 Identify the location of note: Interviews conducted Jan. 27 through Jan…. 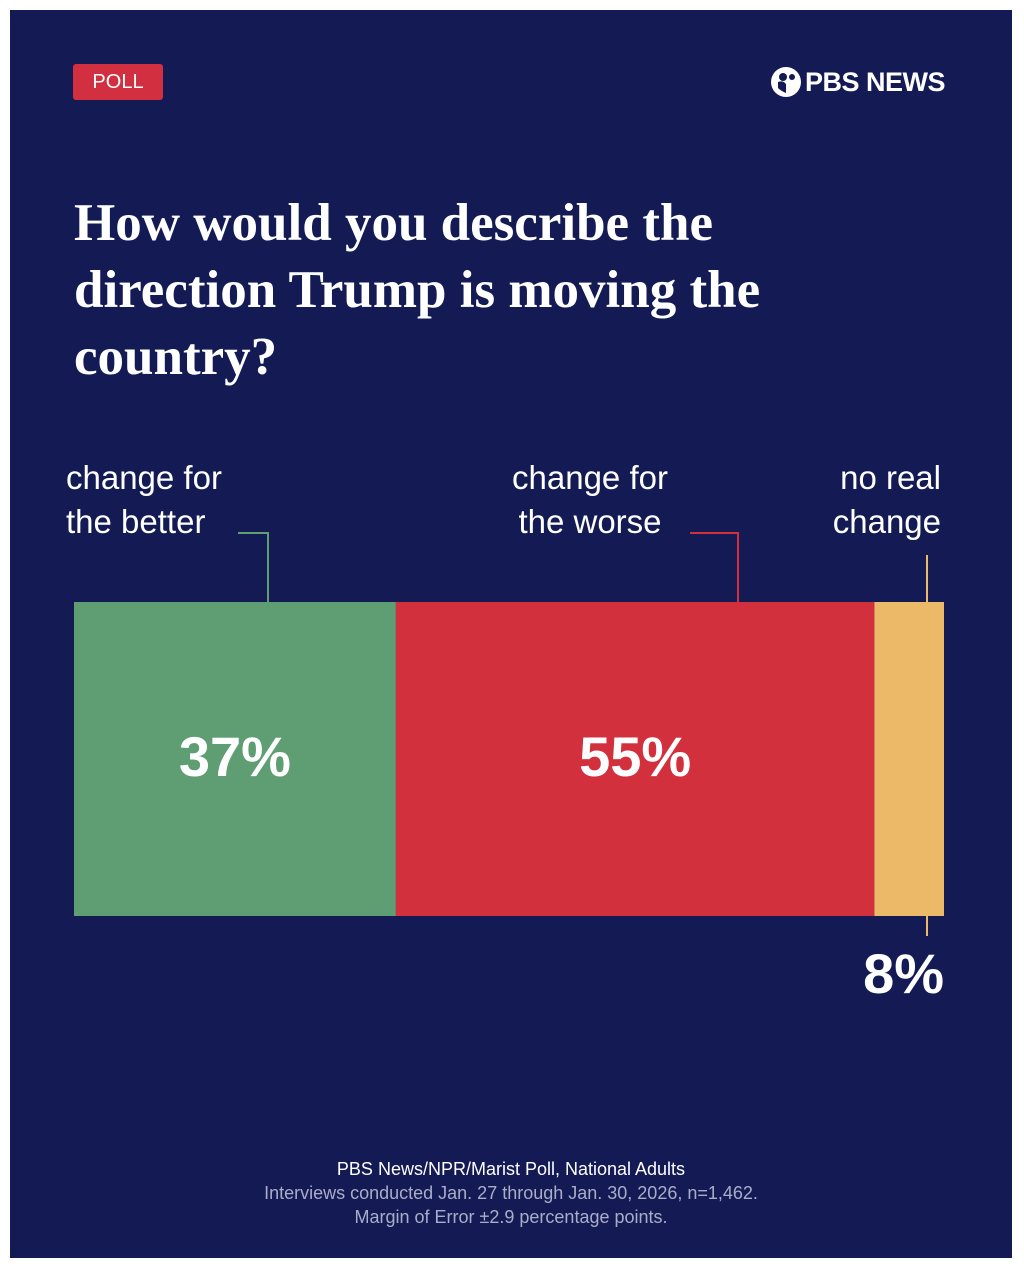
(511, 1193).